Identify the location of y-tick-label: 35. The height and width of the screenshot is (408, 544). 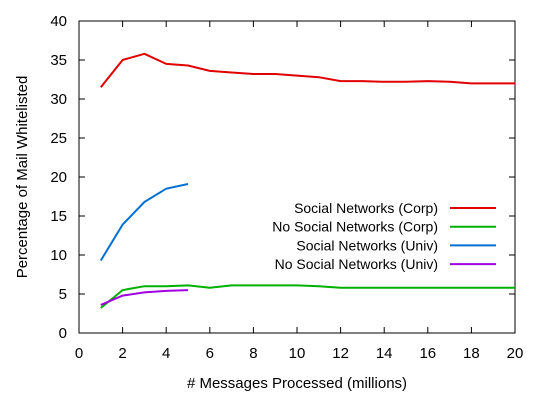
(58, 60).